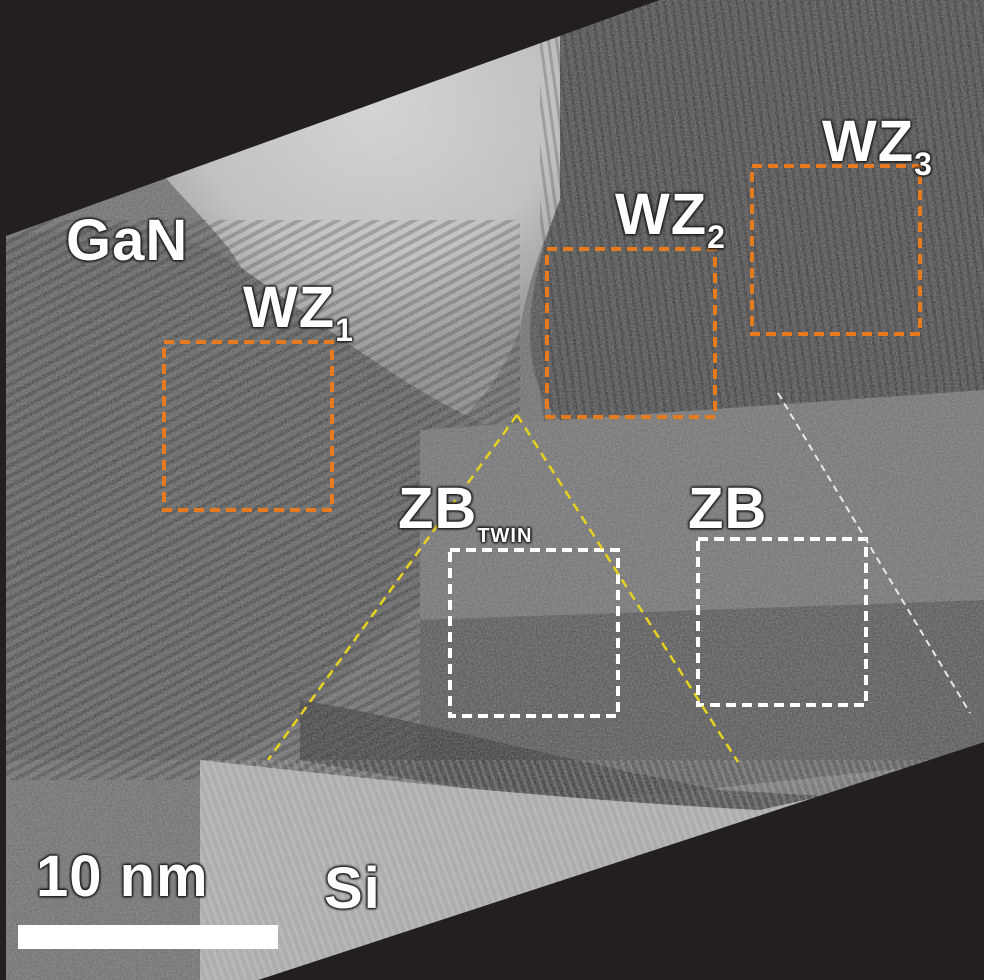 Image resolution: width=984 pixels, height=980 pixels. Describe the element at coordinates (627, 588) in the screenshot. I see `twin-boundary-right` at that location.